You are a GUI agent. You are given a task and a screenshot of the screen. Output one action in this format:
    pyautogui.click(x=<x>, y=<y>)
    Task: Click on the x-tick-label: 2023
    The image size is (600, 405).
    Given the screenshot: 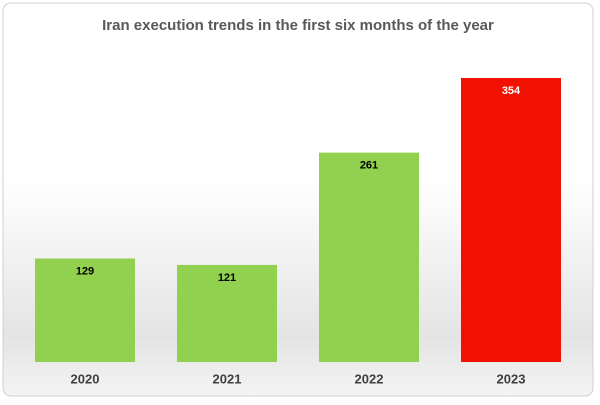 What is the action you would take?
    pyautogui.click(x=511, y=378)
    